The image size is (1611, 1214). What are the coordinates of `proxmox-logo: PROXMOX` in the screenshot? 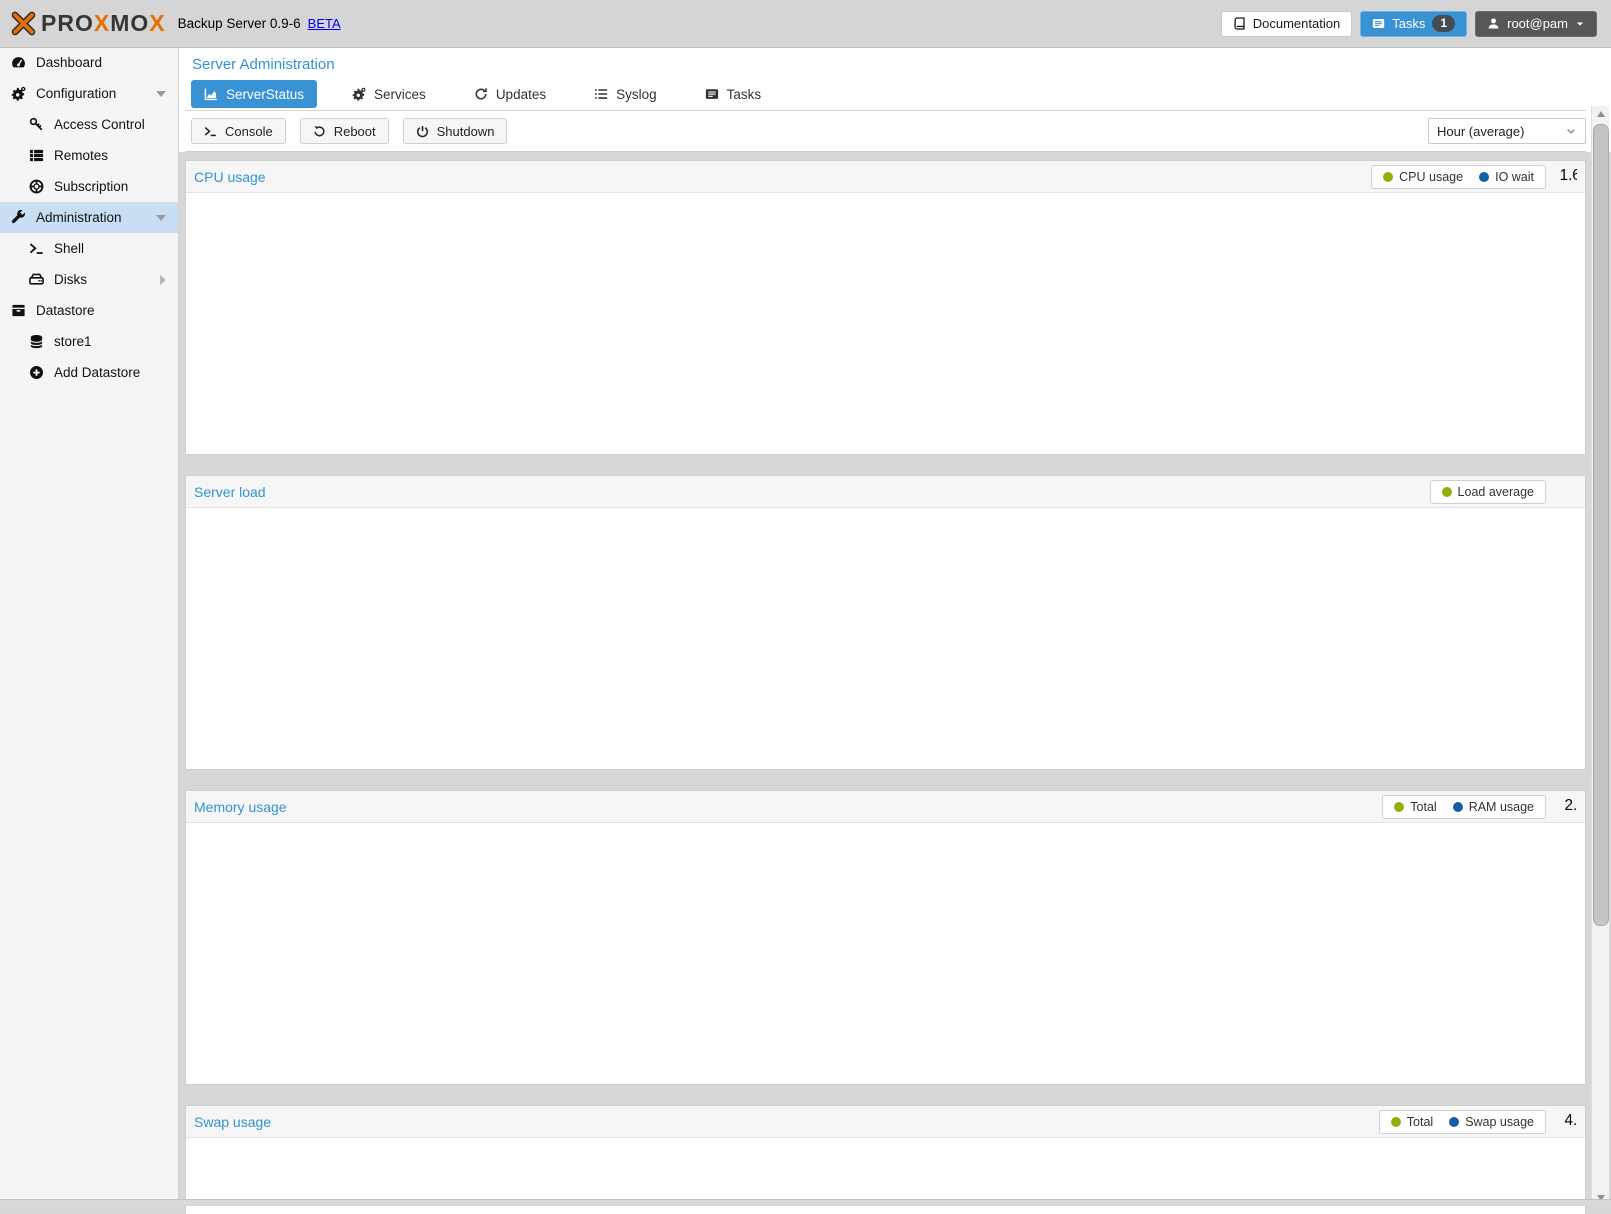 It's located at (88, 23).